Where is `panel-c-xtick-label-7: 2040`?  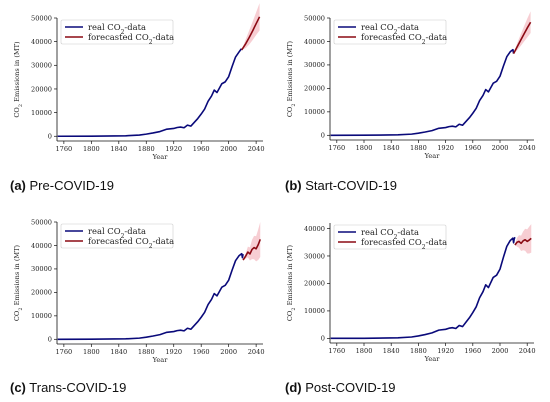 panel-c-xtick-label-7: 2040 is located at coordinates (256, 352).